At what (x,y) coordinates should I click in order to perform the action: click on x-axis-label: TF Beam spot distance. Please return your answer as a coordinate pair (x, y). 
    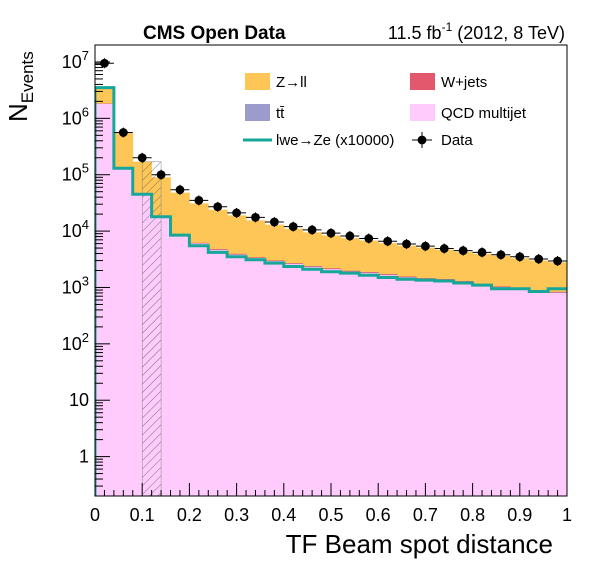
    Looking at the image, I should click on (419, 544).